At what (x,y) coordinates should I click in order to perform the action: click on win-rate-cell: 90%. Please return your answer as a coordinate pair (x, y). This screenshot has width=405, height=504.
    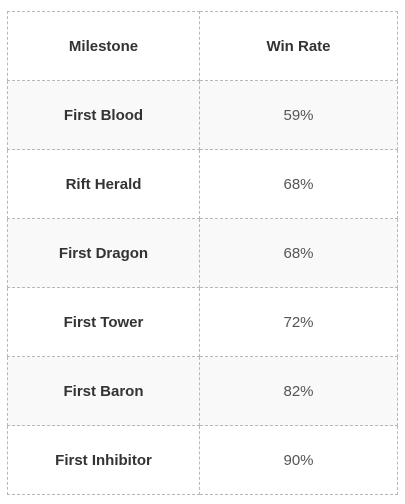
    Looking at the image, I should click on (298, 460).